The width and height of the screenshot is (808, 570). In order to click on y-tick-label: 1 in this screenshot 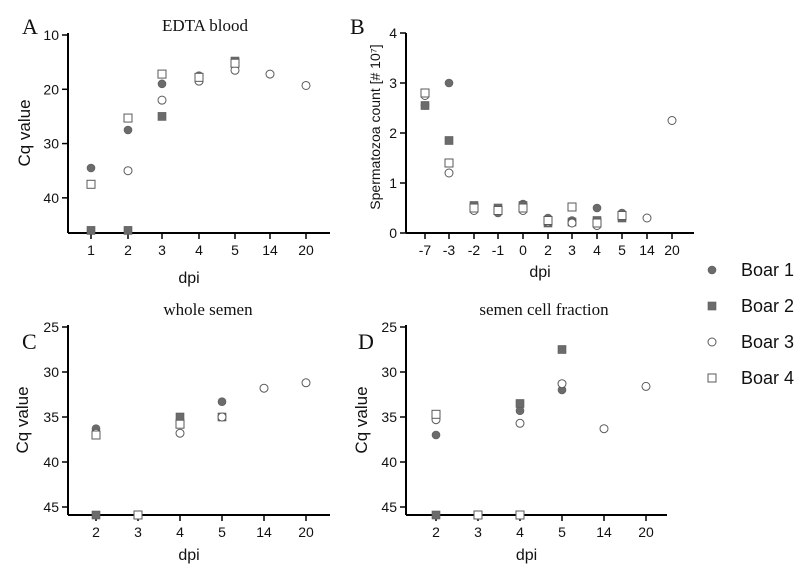, I will do `click(393, 183)`.